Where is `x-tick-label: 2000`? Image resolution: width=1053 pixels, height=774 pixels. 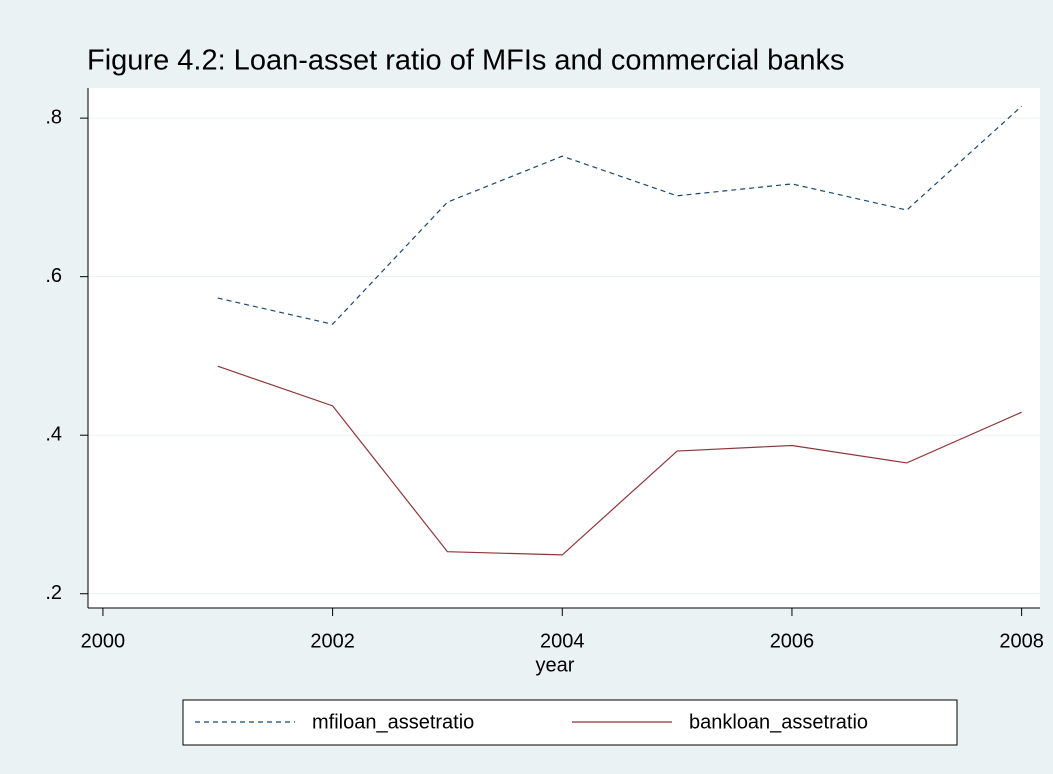
x-tick-label: 2000 is located at coordinates (103, 641).